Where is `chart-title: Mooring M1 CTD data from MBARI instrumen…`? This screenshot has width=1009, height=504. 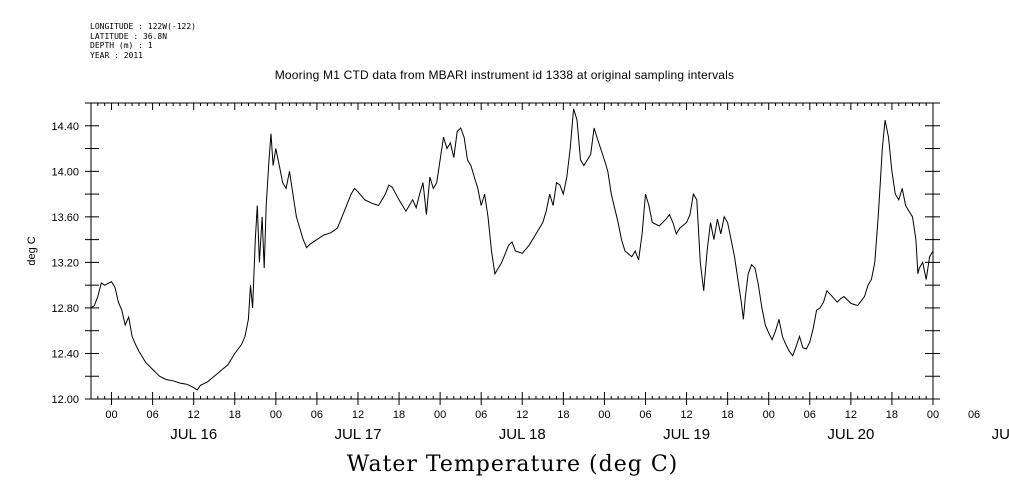
chart-title: Mooring M1 CTD data from MBARI instrumen… is located at coordinates (504, 75).